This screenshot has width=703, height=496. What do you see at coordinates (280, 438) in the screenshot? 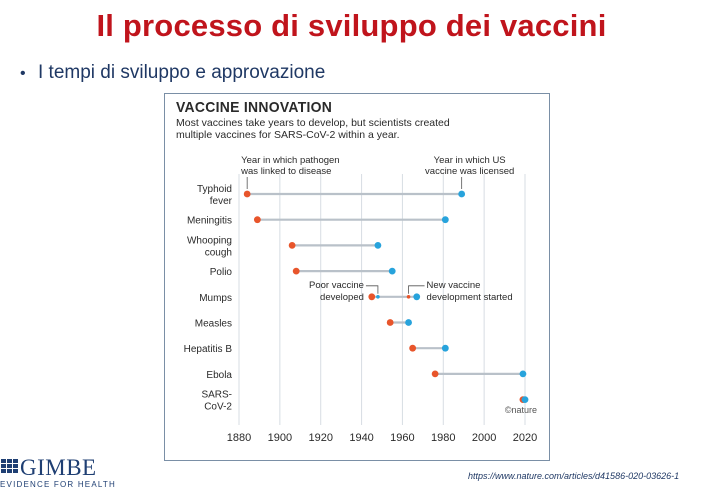
I see `x-tick-label: 1900` at bounding box center [280, 438].